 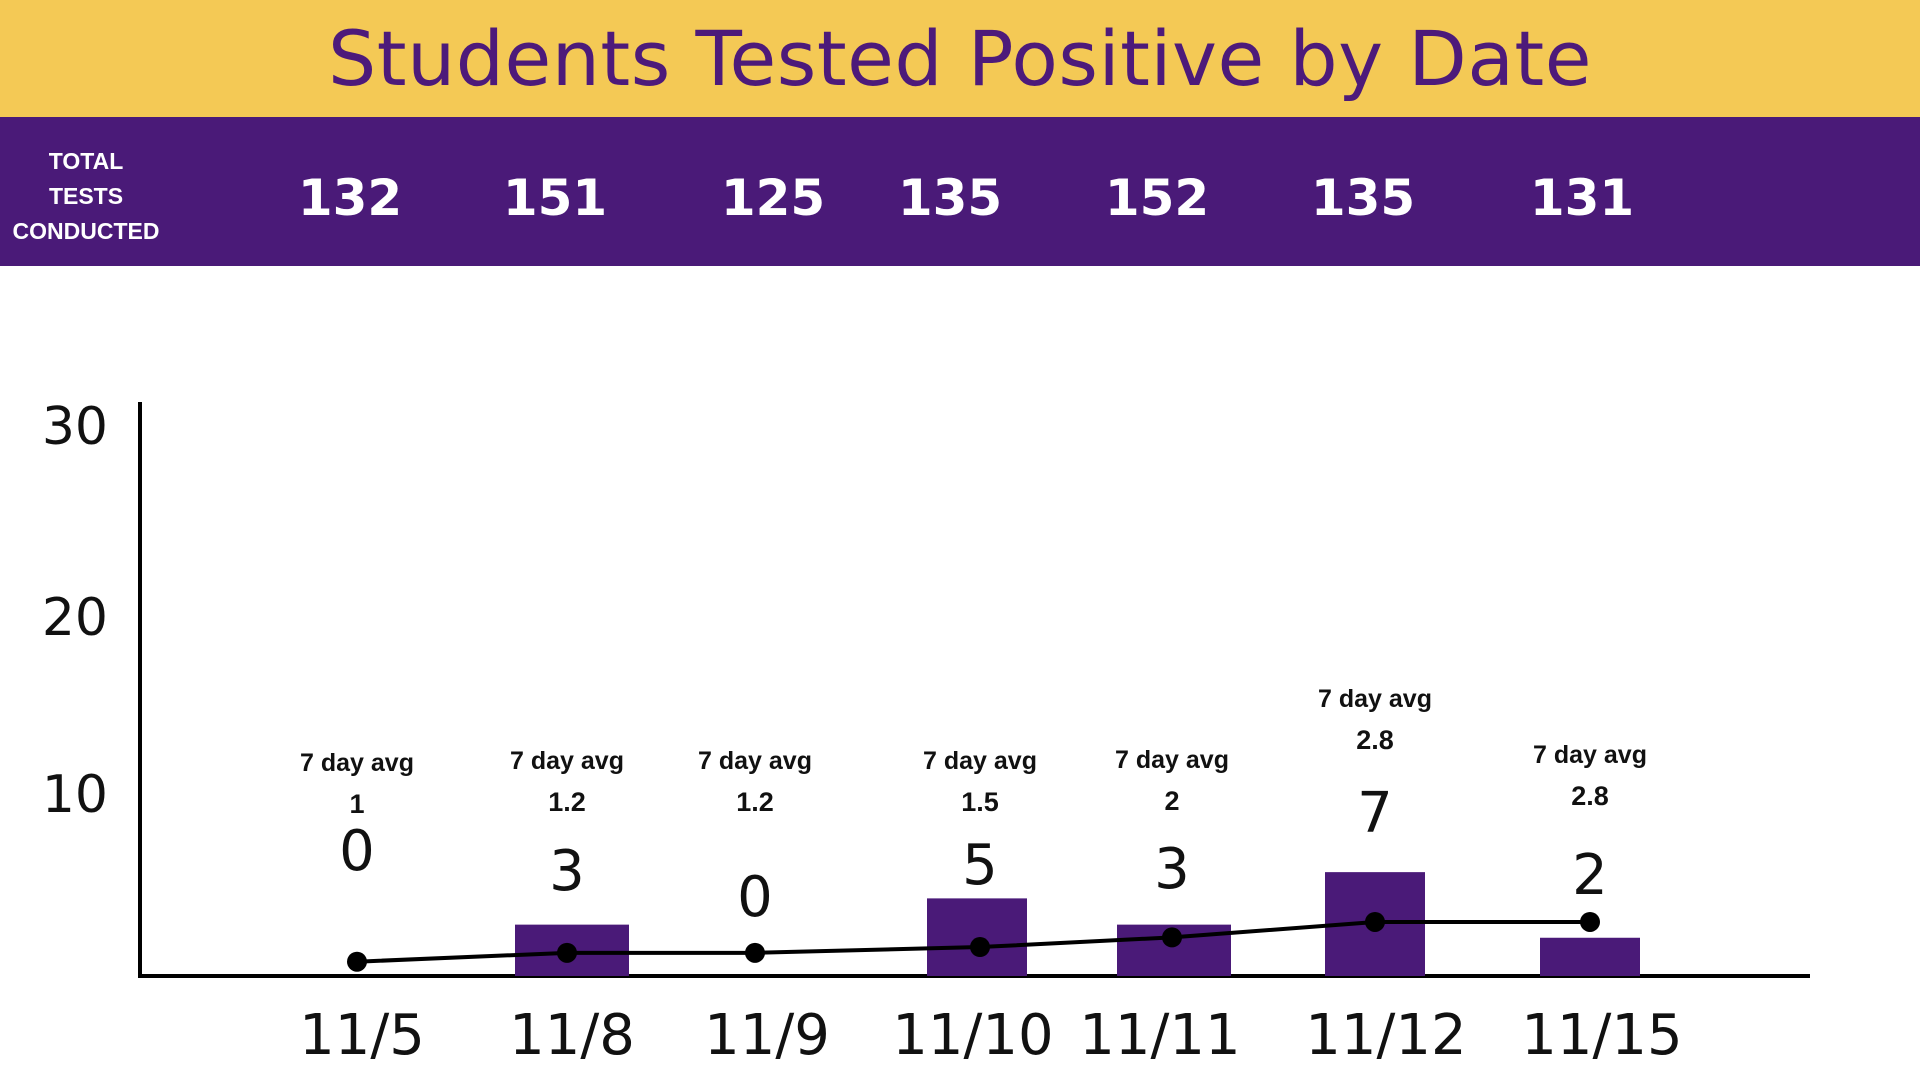 I want to click on page-title: Students Tested Positive by Date, so click(x=960, y=58).